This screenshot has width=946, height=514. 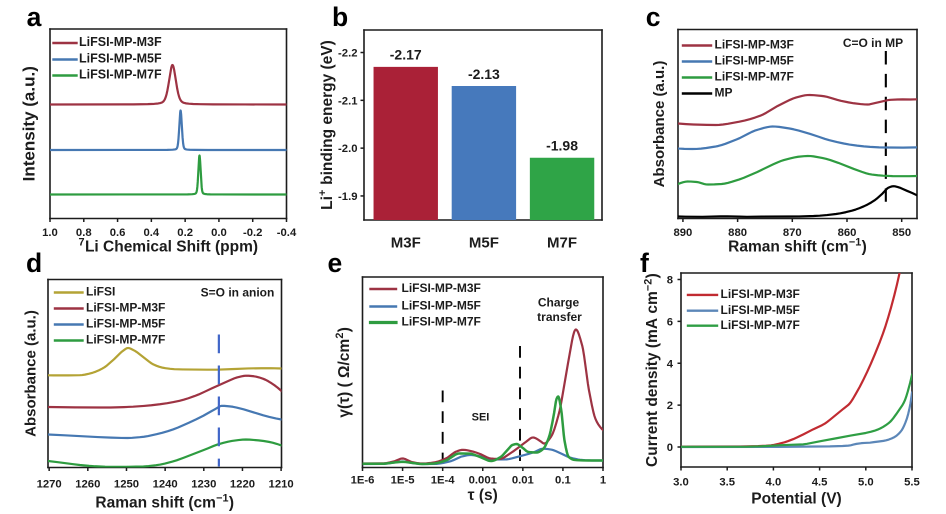 What do you see at coordinates (87, 485) in the screenshot?
I see `svg-text: 1260` at bounding box center [87, 485].